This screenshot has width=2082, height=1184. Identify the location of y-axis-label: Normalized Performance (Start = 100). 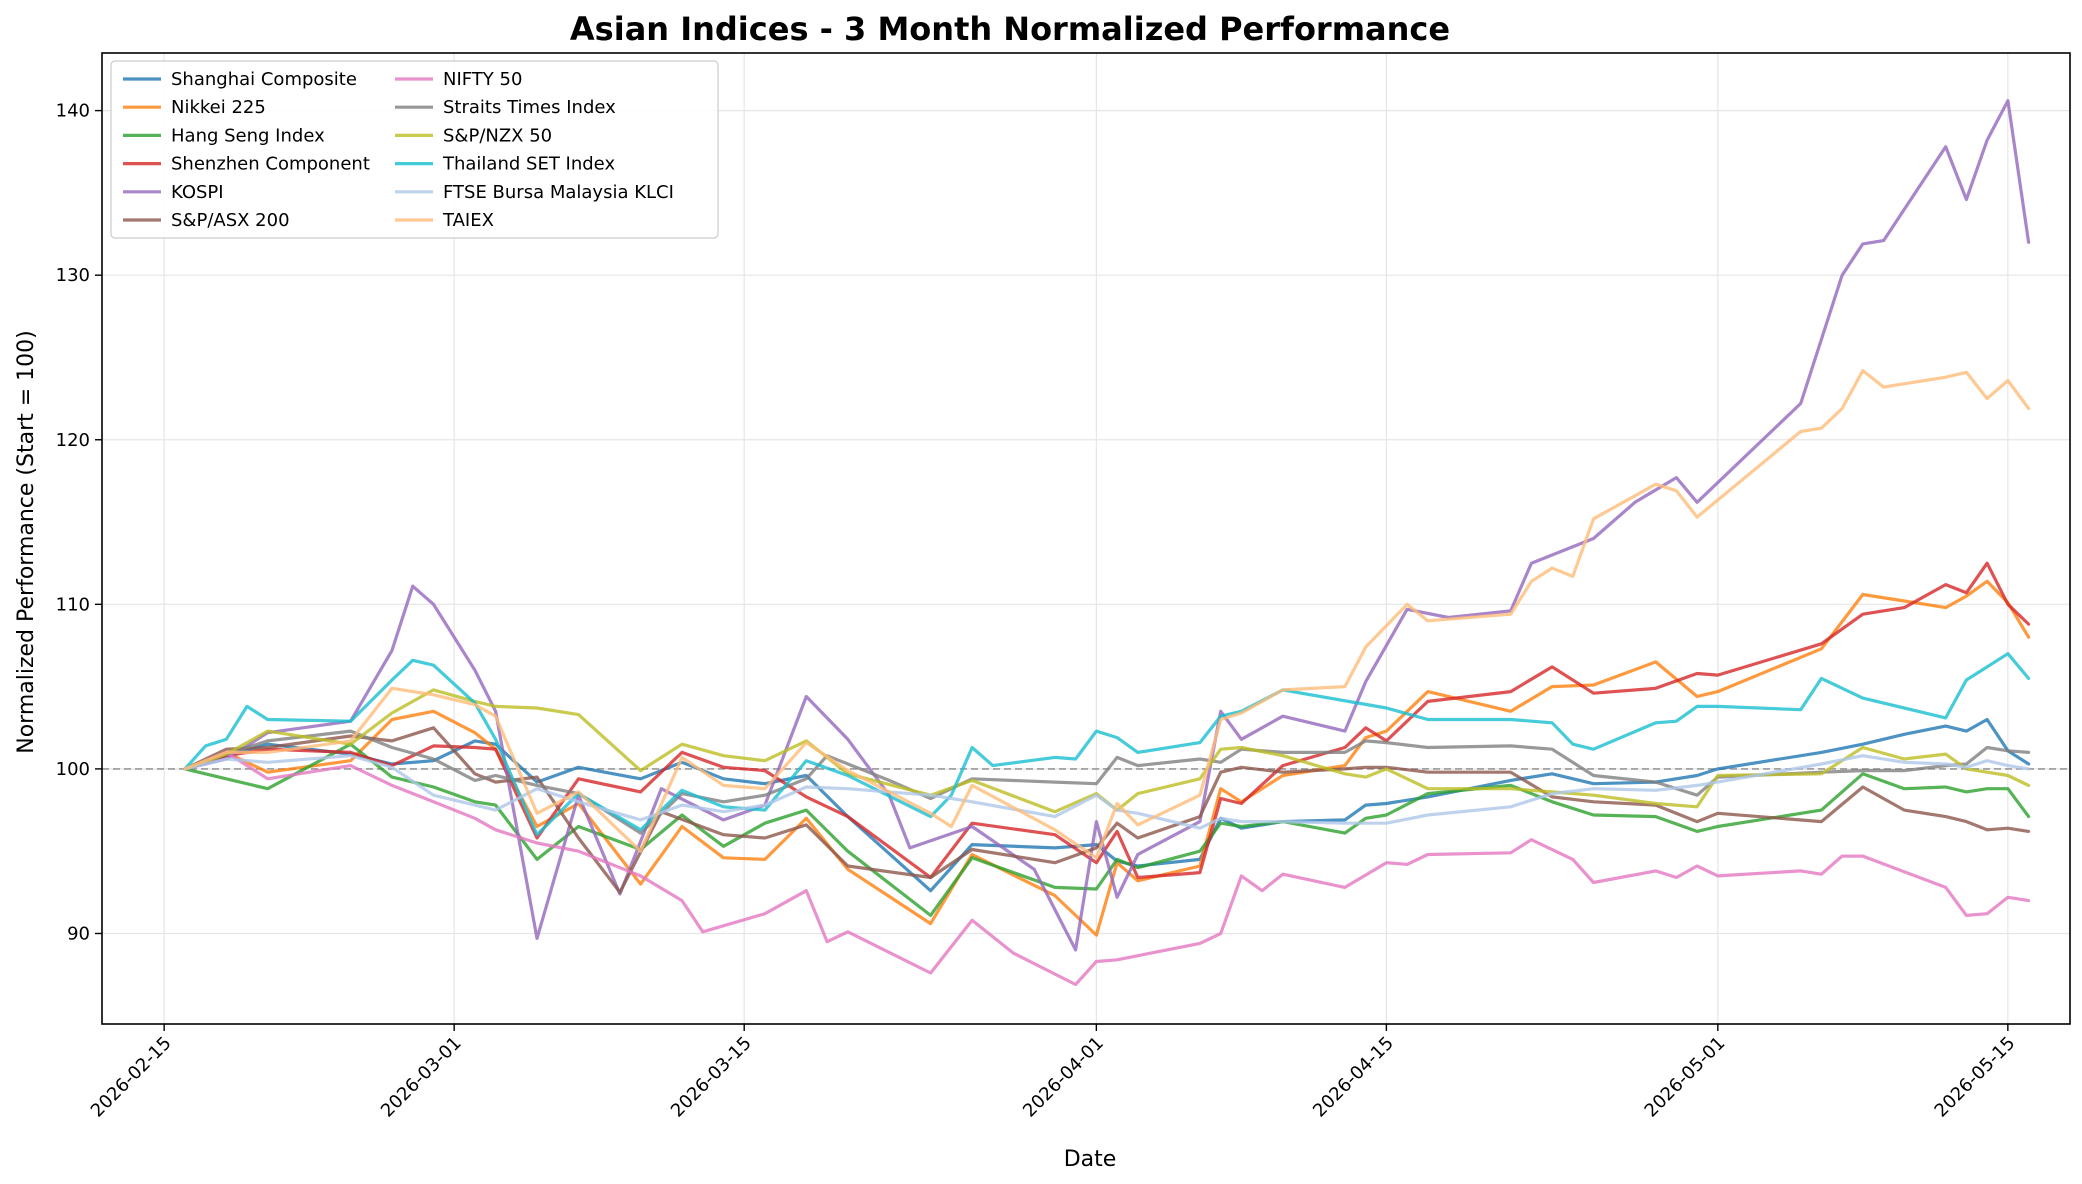
(26, 541).